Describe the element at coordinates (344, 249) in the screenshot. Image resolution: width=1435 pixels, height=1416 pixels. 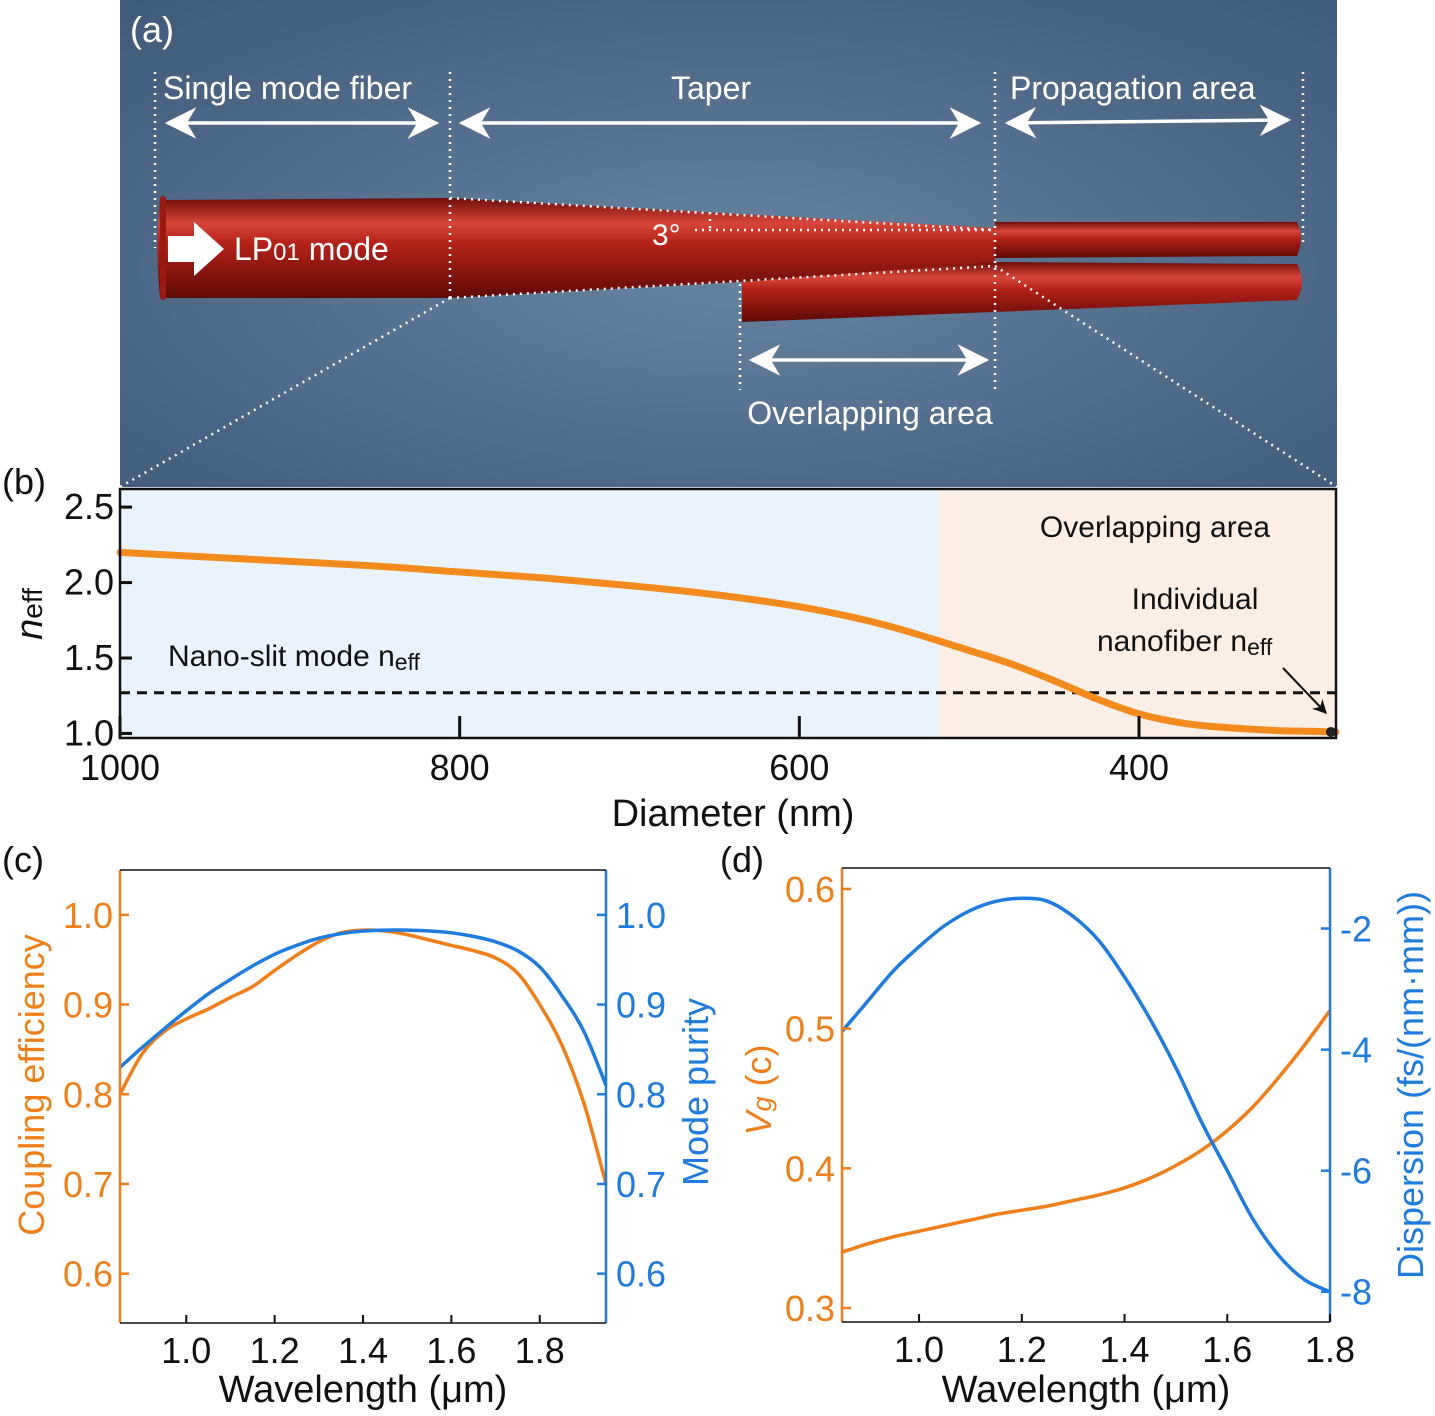
I see `mode-label-suffix: mode` at that location.